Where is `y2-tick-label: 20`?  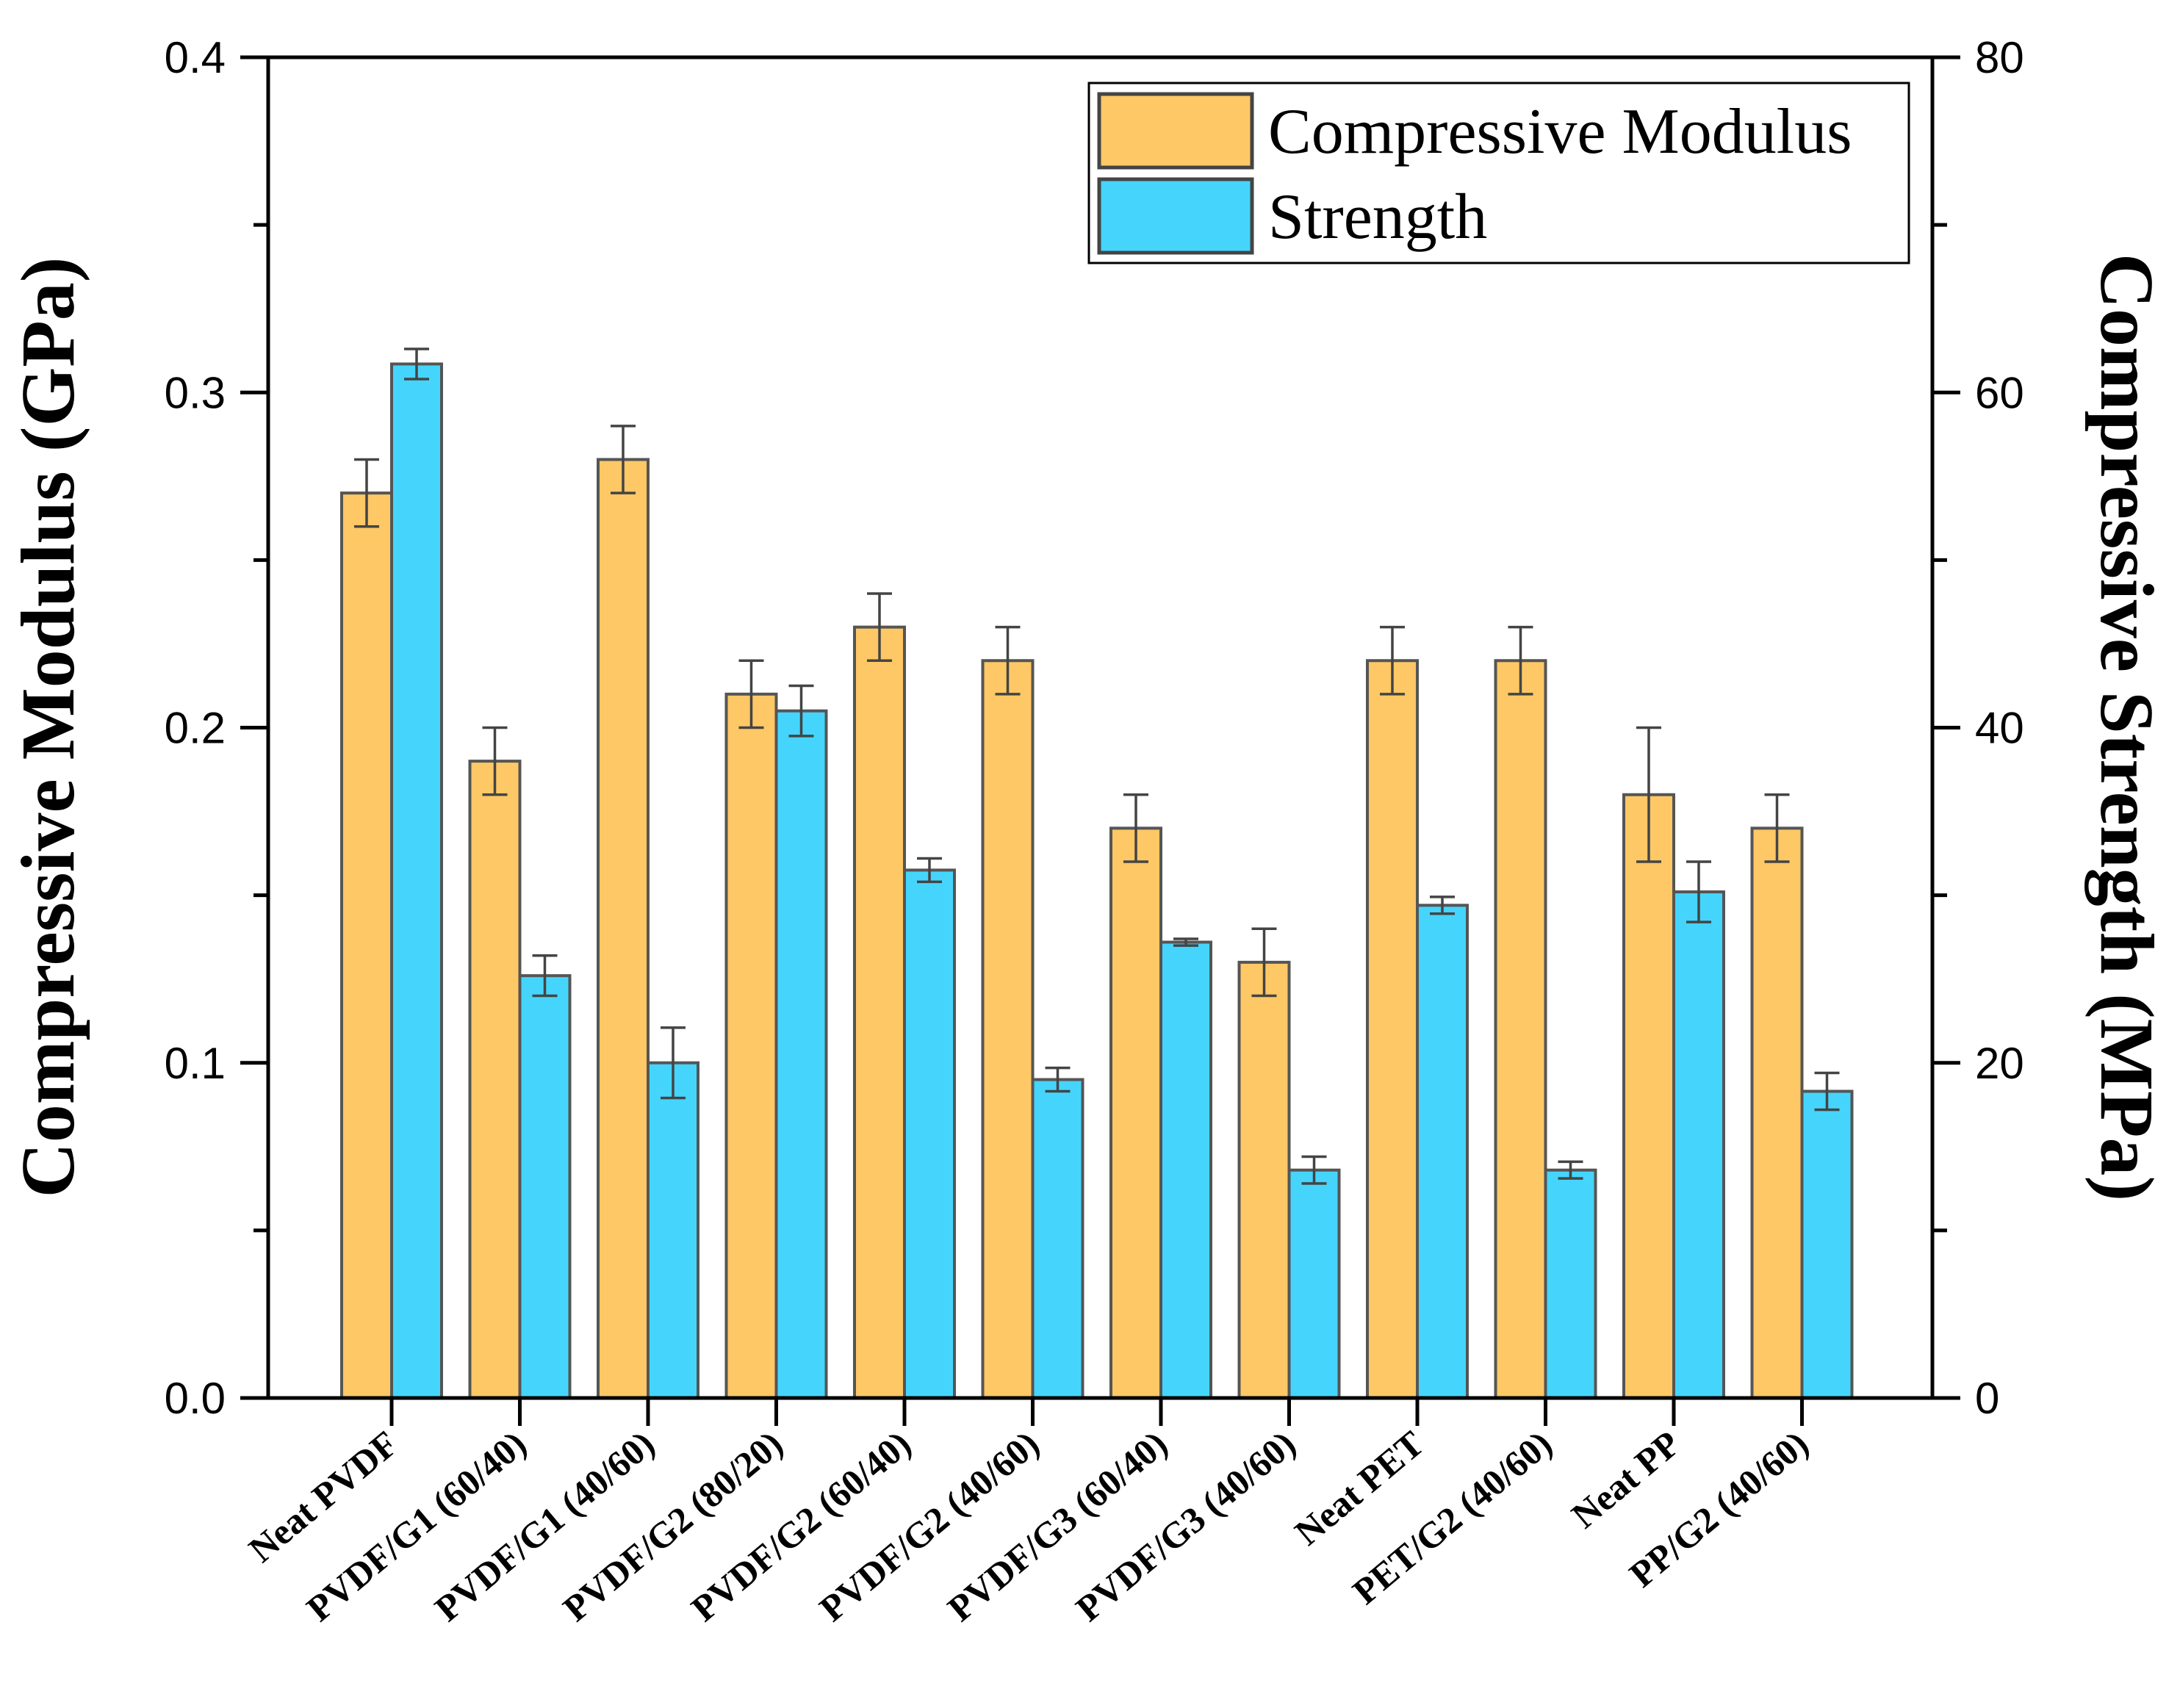 y2-tick-label: 20 is located at coordinates (1999, 1063).